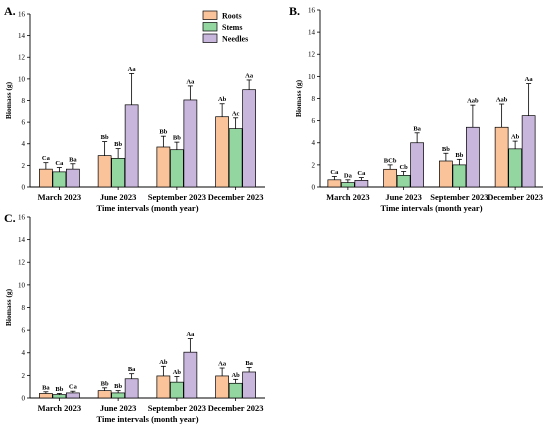  Describe the element at coordinates (348, 175) in the screenshot. I see `bar-data-label: Da` at that location.